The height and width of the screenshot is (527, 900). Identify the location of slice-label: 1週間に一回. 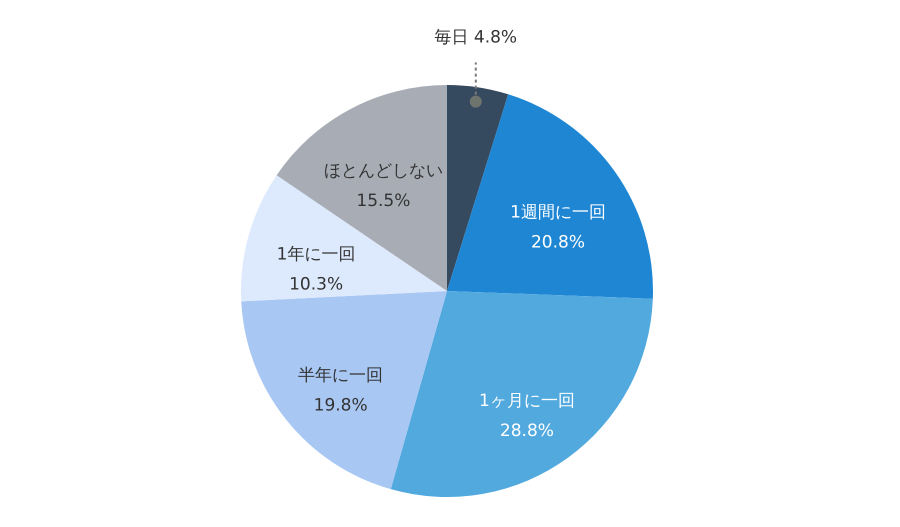
(558, 212).